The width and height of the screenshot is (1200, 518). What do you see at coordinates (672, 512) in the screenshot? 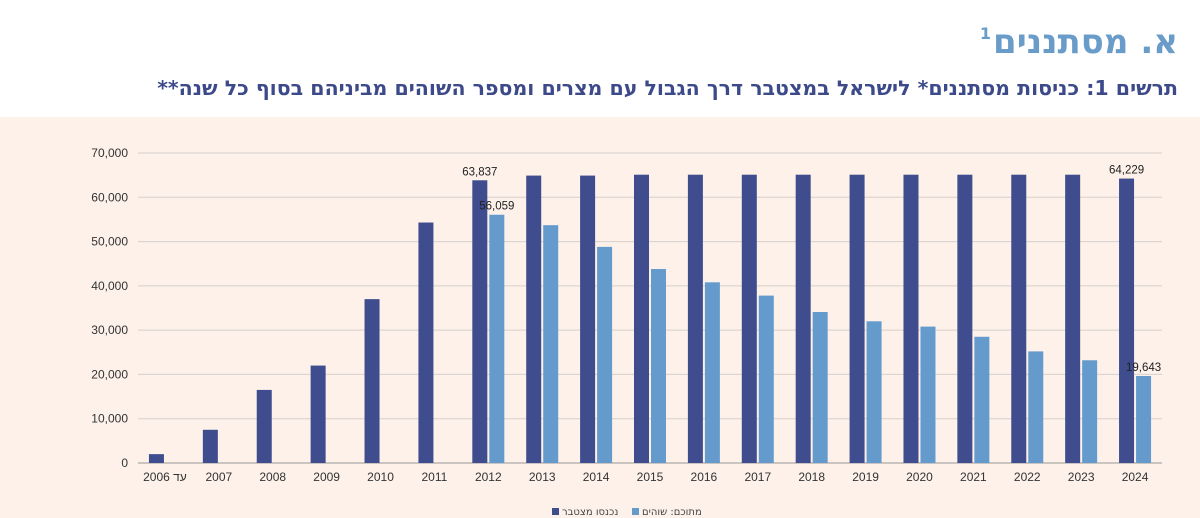
I see `legend-label: מתוכם: שוהים` at bounding box center [672, 512].